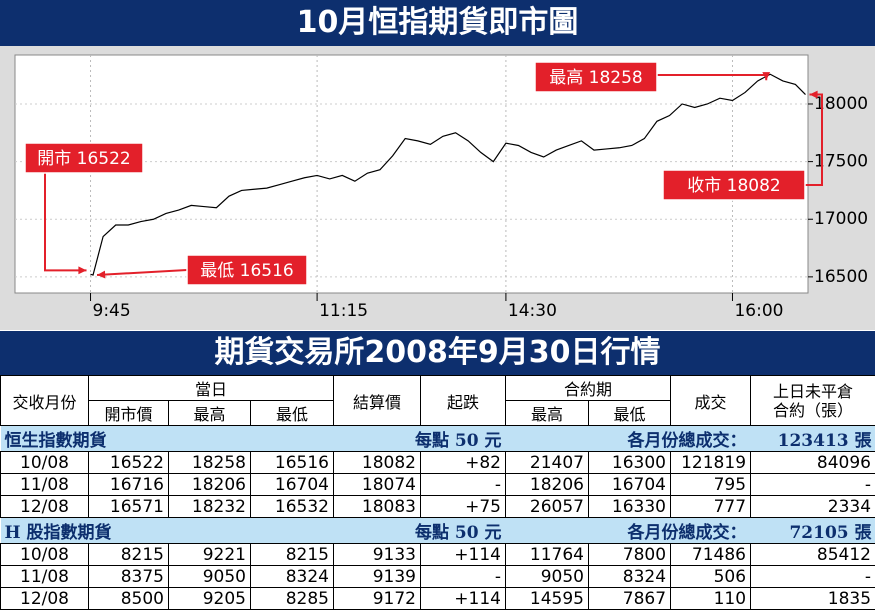  What do you see at coordinates (128, 462) in the screenshot?
I see `number-cell: 16522` at bounding box center [128, 462].